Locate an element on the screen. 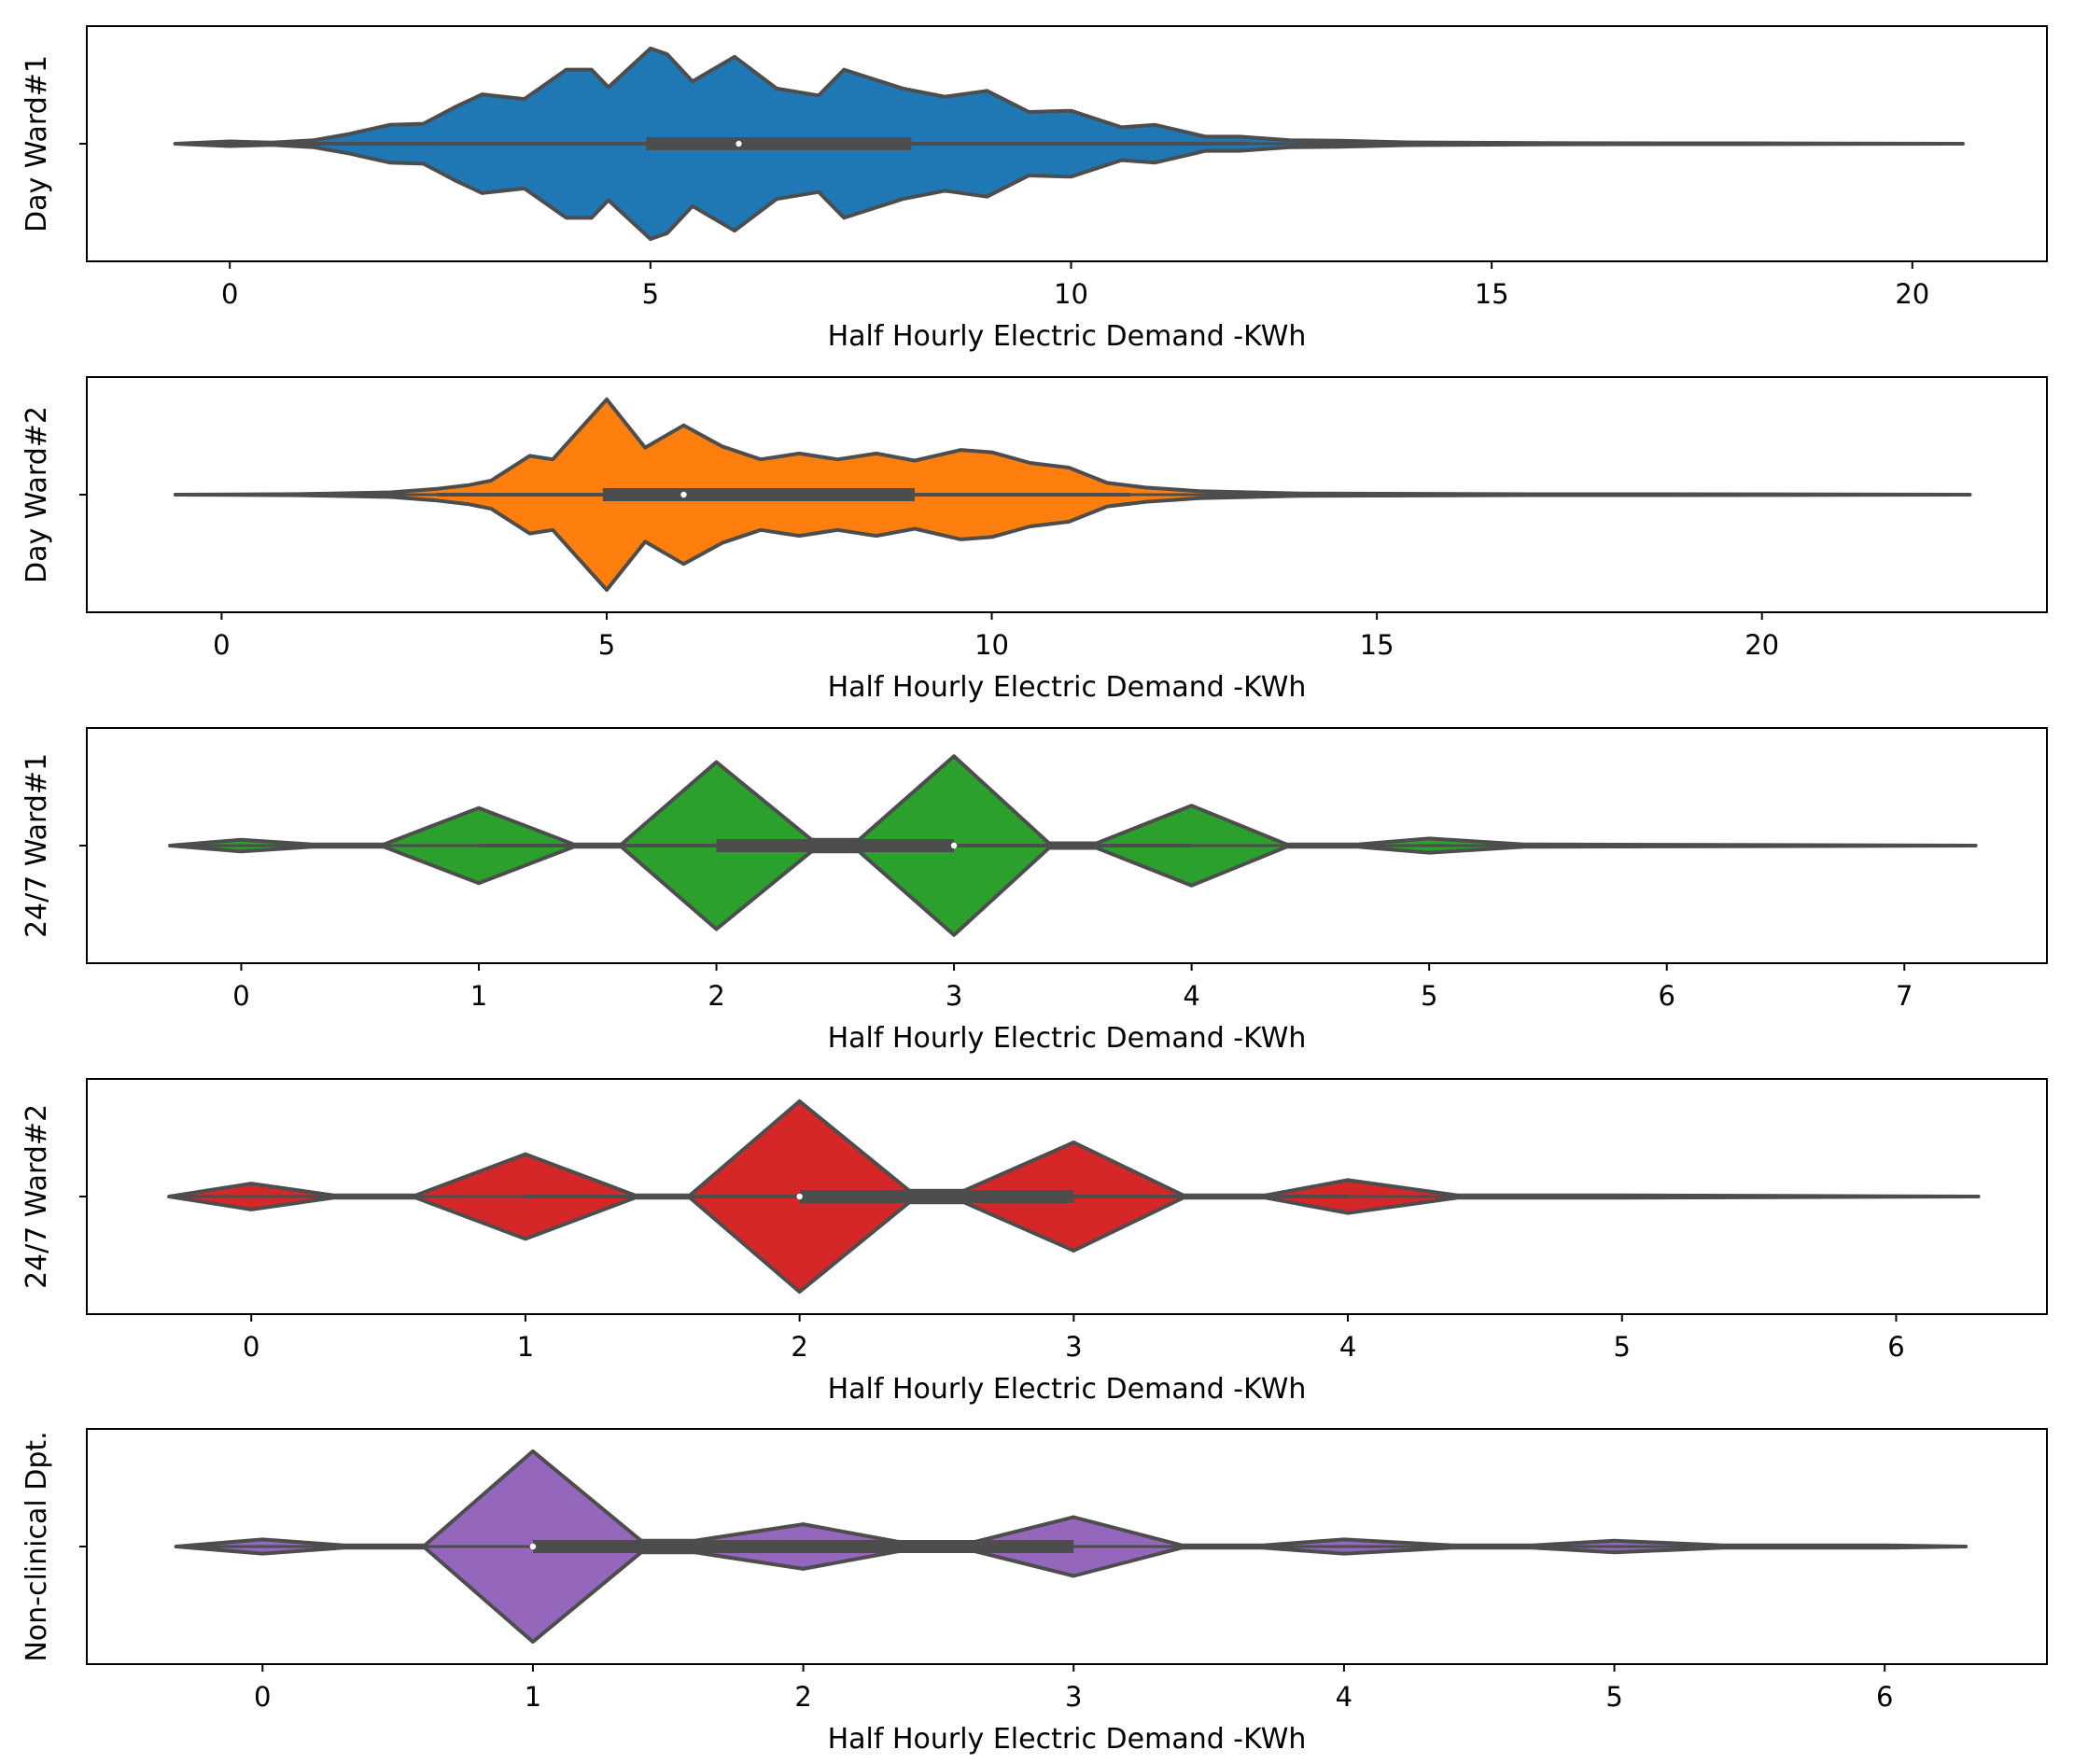 This screenshot has height=1764, width=2088. x-tick-label: 7 is located at coordinates (1905, 996).